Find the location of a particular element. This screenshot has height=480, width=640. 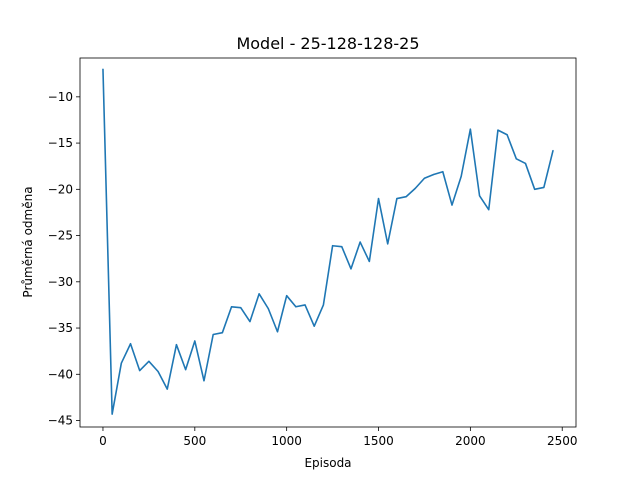

y-axis: −10 −15 −20 −25 −30 −35 −40 −45 is located at coordinates (64, 259).